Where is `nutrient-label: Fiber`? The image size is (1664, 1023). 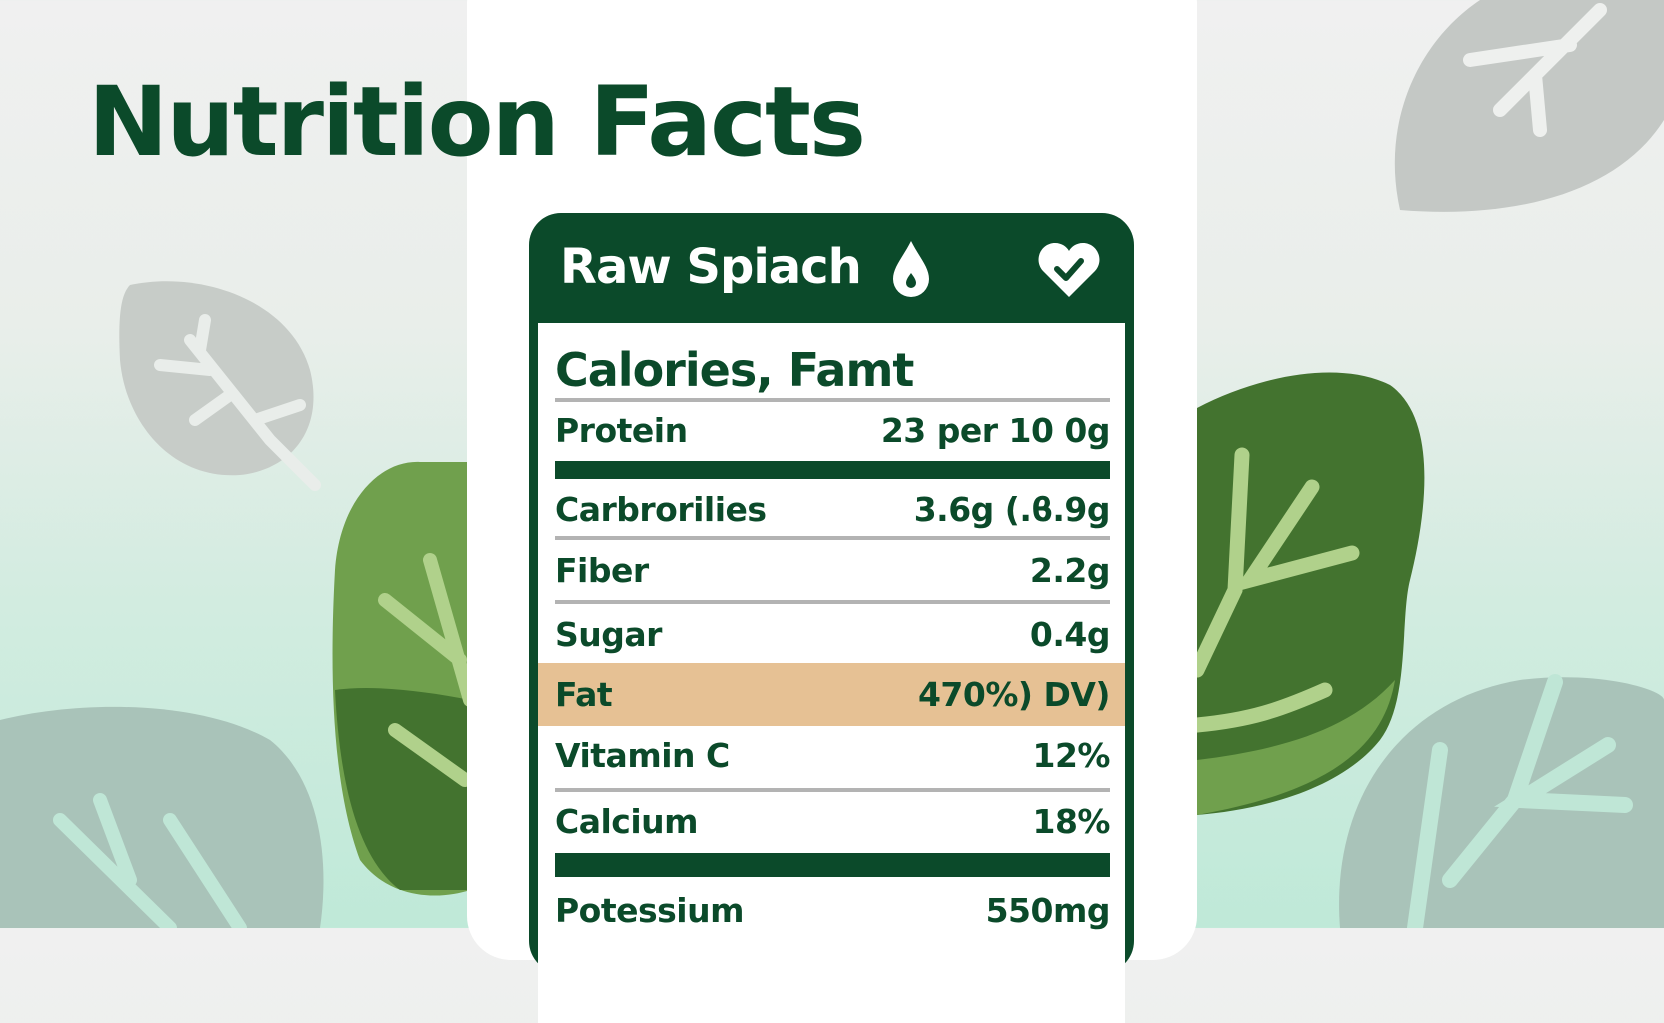
nutrient-label: Fiber is located at coordinates (602, 570).